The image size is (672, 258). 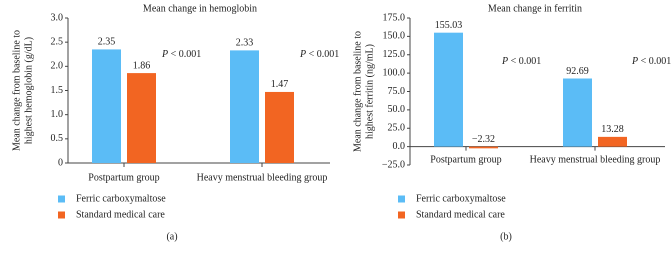 What do you see at coordinates (245, 43) in the screenshot?
I see `data-label: 2.33` at bounding box center [245, 43].